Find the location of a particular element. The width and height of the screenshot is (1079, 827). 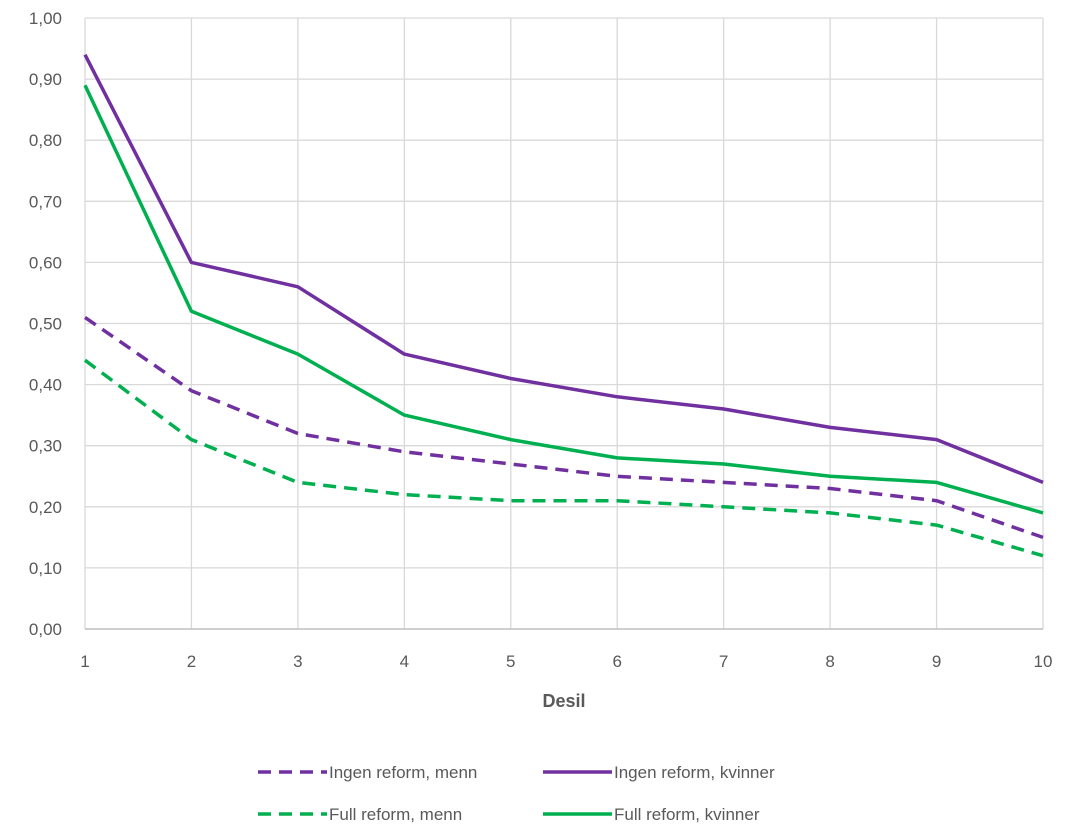

y-tick-label: 0,80 is located at coordinates (45, 140).